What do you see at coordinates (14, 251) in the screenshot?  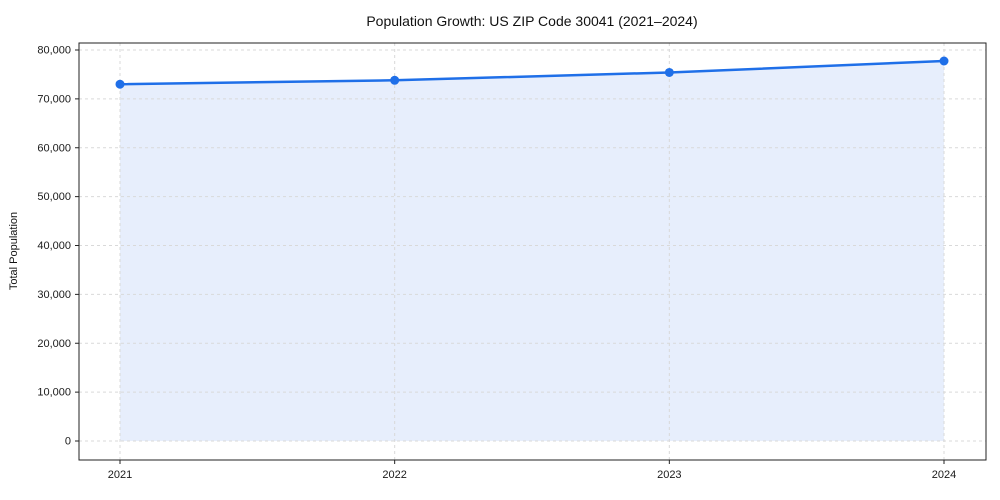 I see `y-axis-label: Total Population` at bounding box center [14, 251].